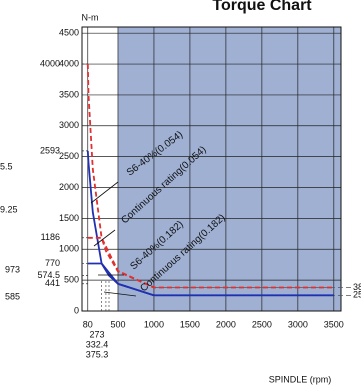 This screenshot has width=361, height=391. Describe the element at coordinates (69, 156) in the screenshot. I see `y-tick-label: 2500` at that location.